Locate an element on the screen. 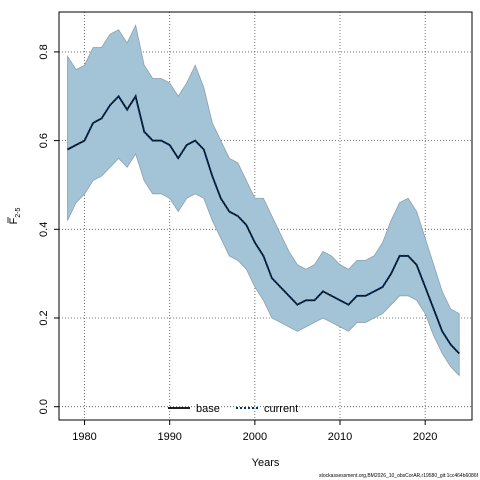 The width and height of the screenshot is (480, 480). svg-text: F2-5 is located at coordinates (15, 215).